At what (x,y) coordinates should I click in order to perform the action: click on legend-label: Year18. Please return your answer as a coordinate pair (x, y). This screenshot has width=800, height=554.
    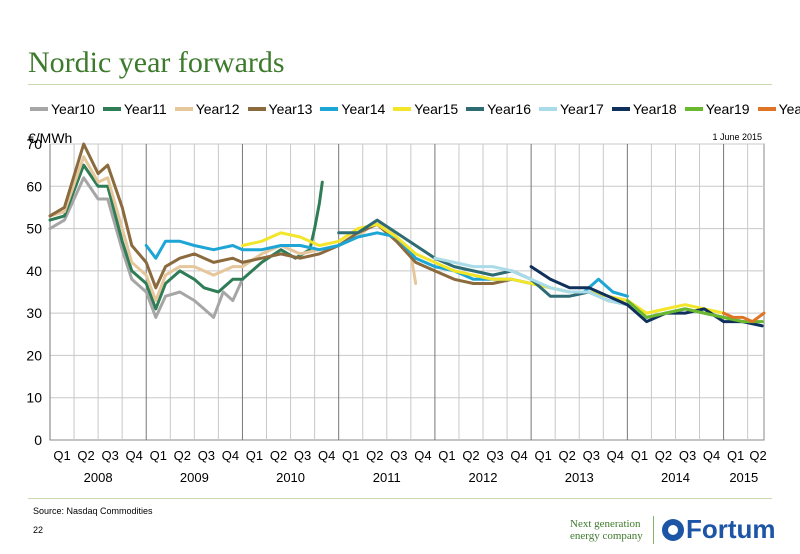
    Looking at the image, I should click on (654, 109).